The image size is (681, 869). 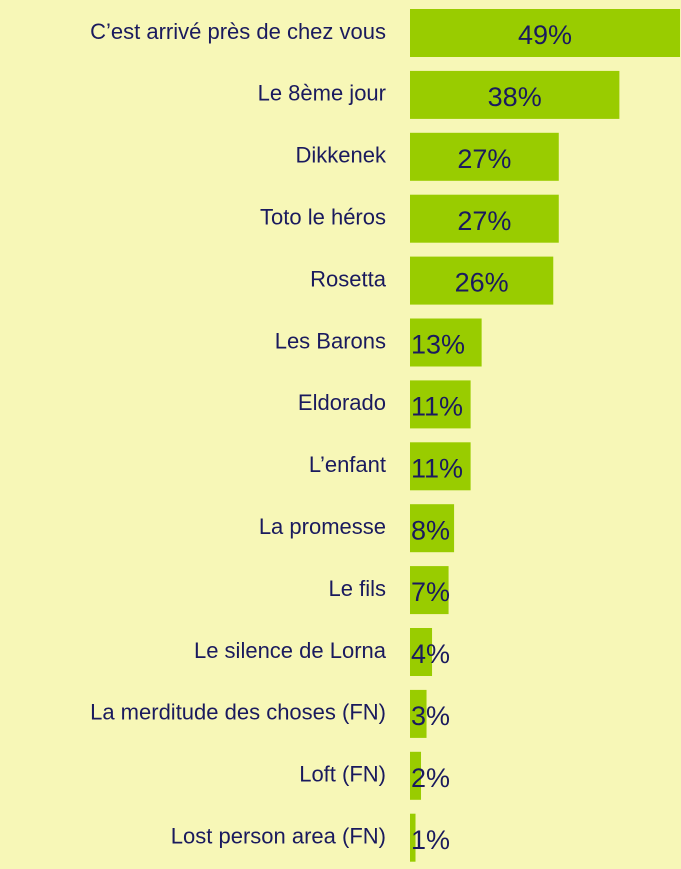 What do you see at coordinates (342, 402) in the screenshot?
I see `category-label: Eldorado` at bounding box center [342, 402].